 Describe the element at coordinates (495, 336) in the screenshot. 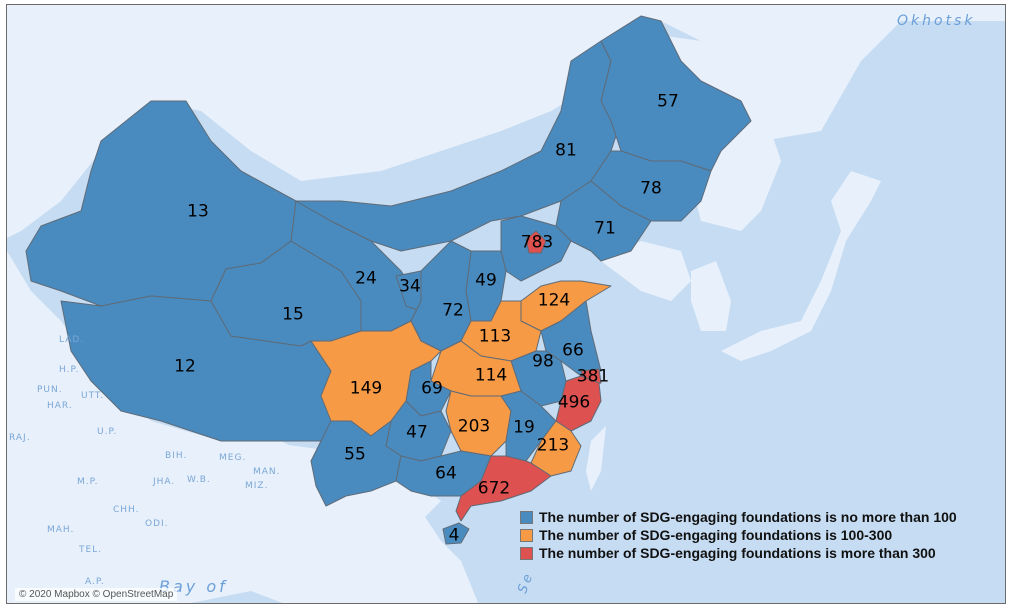

I see `value-label-henan: 113` at that location.